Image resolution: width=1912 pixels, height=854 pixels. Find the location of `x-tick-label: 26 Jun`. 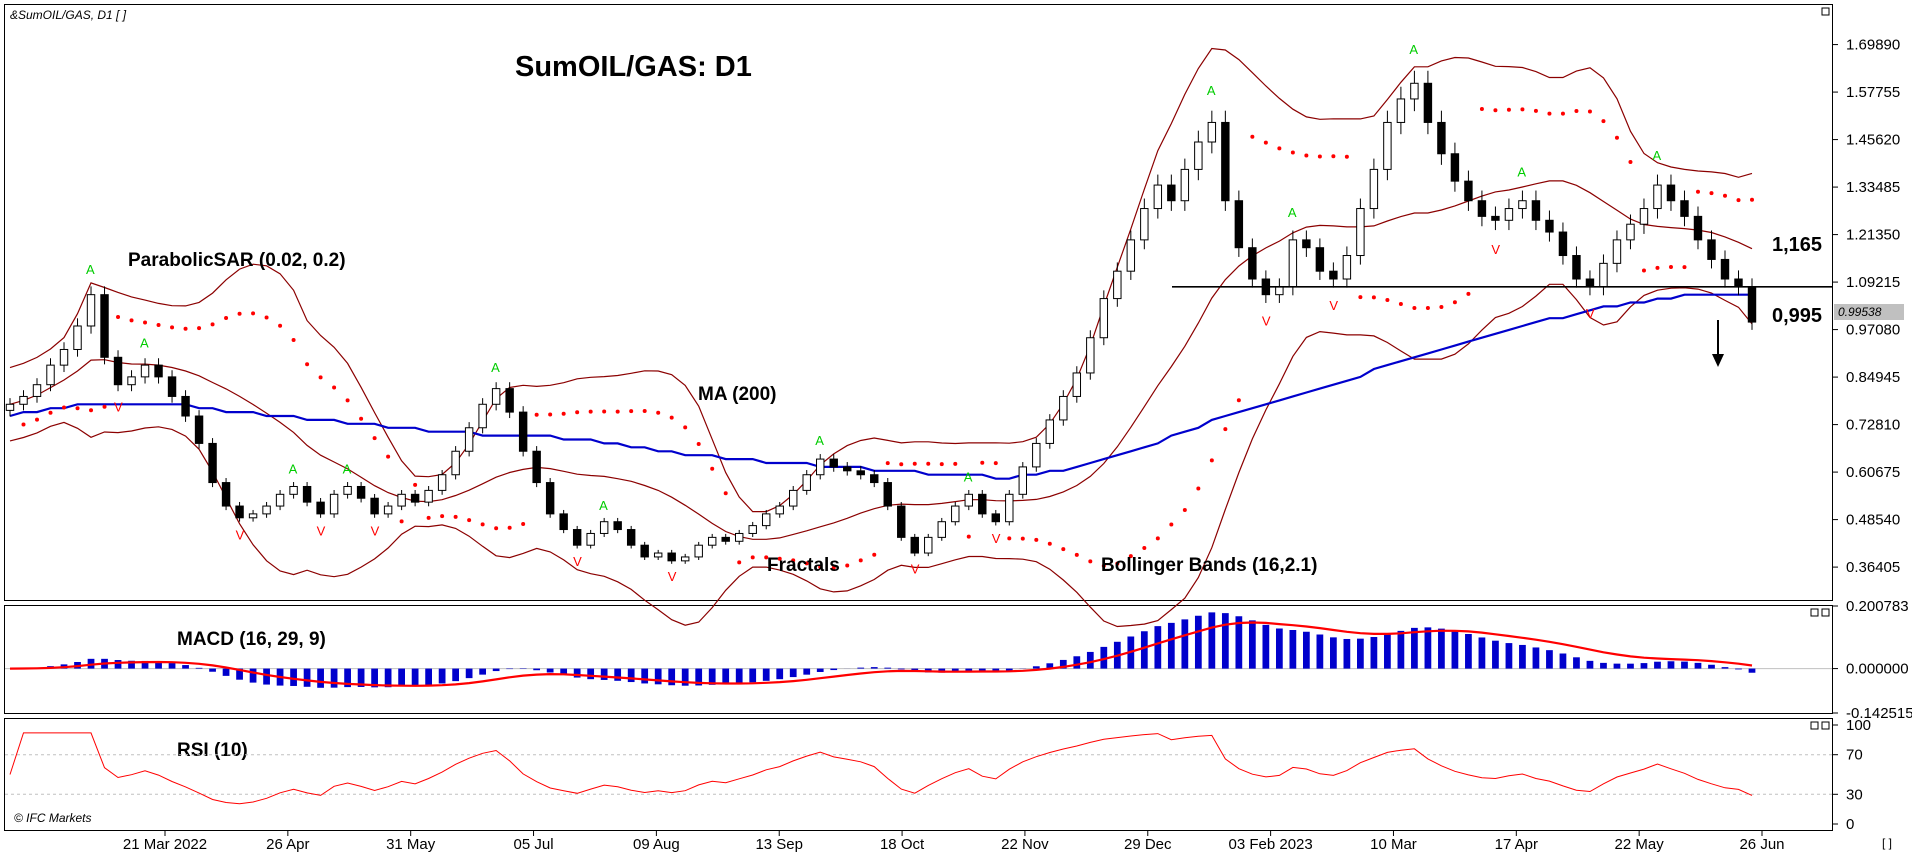

x-tick-label: 26 Jun is located at coordinates (1761, 844).